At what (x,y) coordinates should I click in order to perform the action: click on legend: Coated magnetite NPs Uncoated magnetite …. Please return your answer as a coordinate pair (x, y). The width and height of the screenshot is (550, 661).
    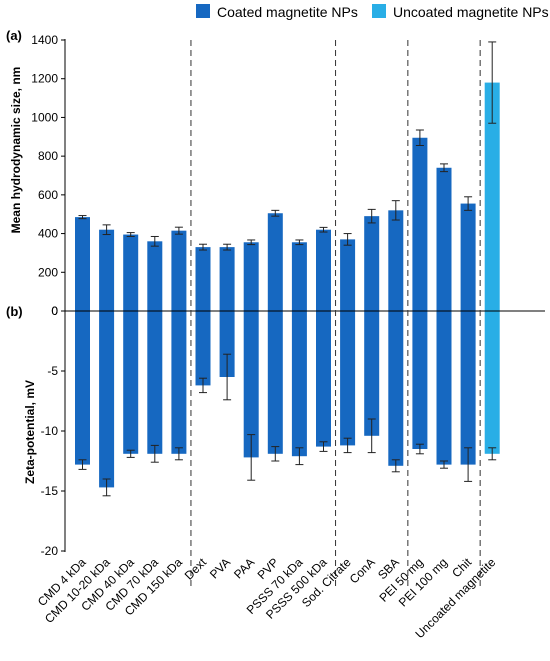
    Looking at the image, I should click on (372, 12).